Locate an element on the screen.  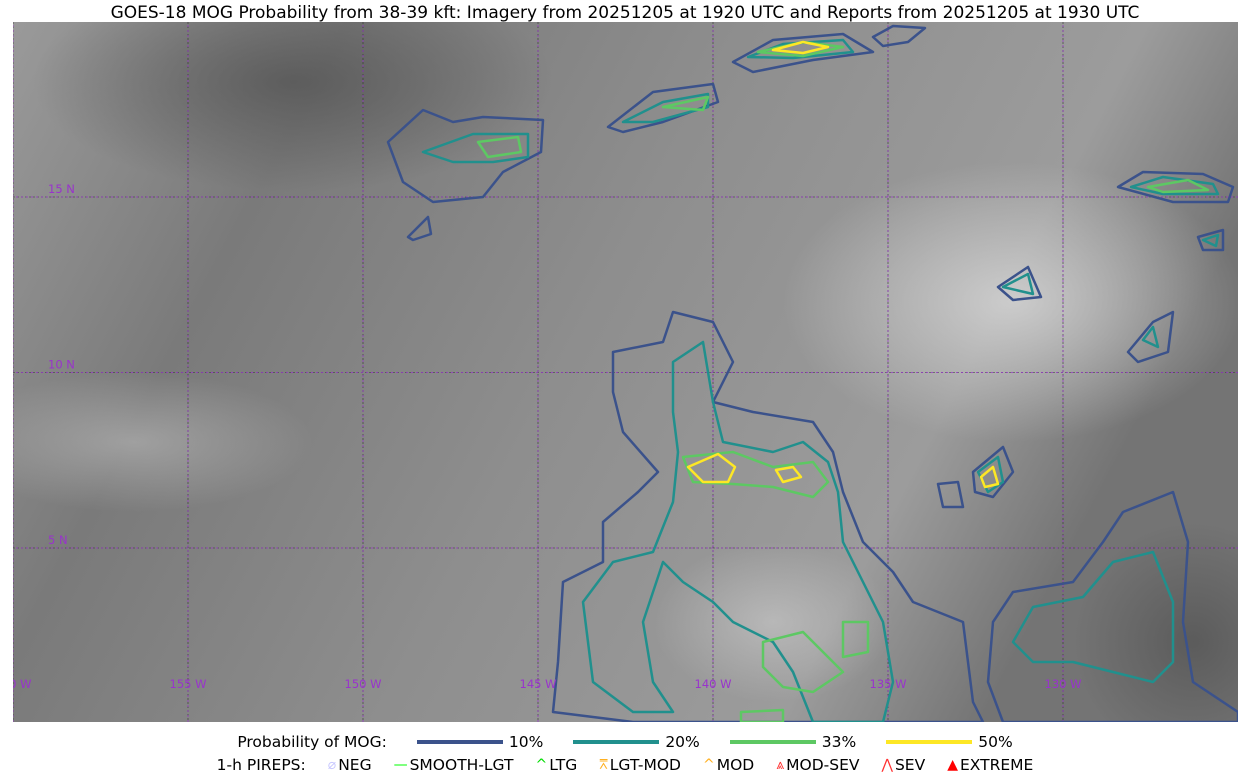
longitude-label: 160 W is located at coordinates (22, 684).